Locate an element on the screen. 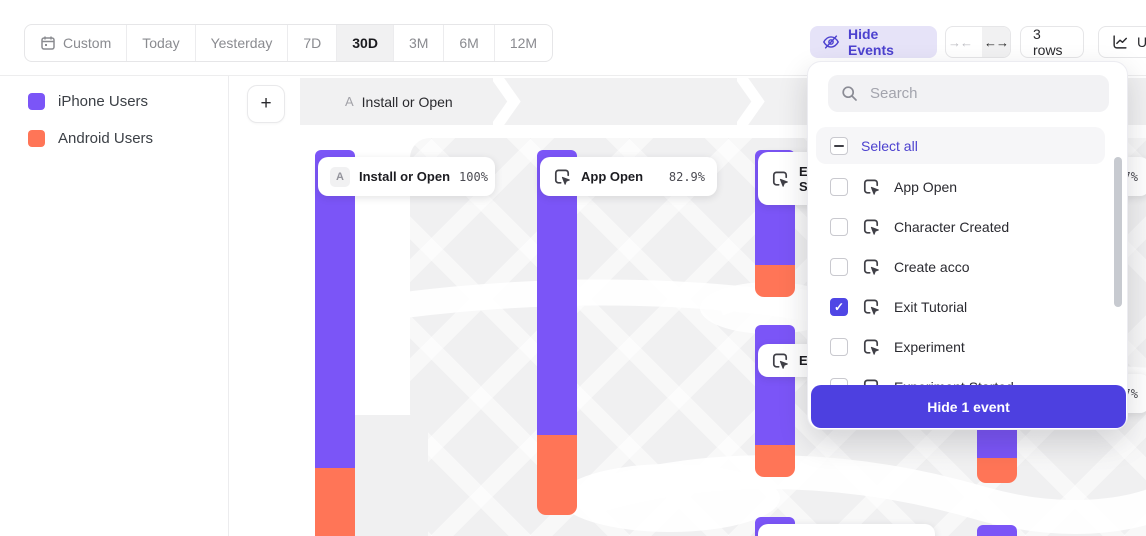 The width and height of the screenshot is (1146, 536). plus-icon: + is located at coordinates (266, 103).